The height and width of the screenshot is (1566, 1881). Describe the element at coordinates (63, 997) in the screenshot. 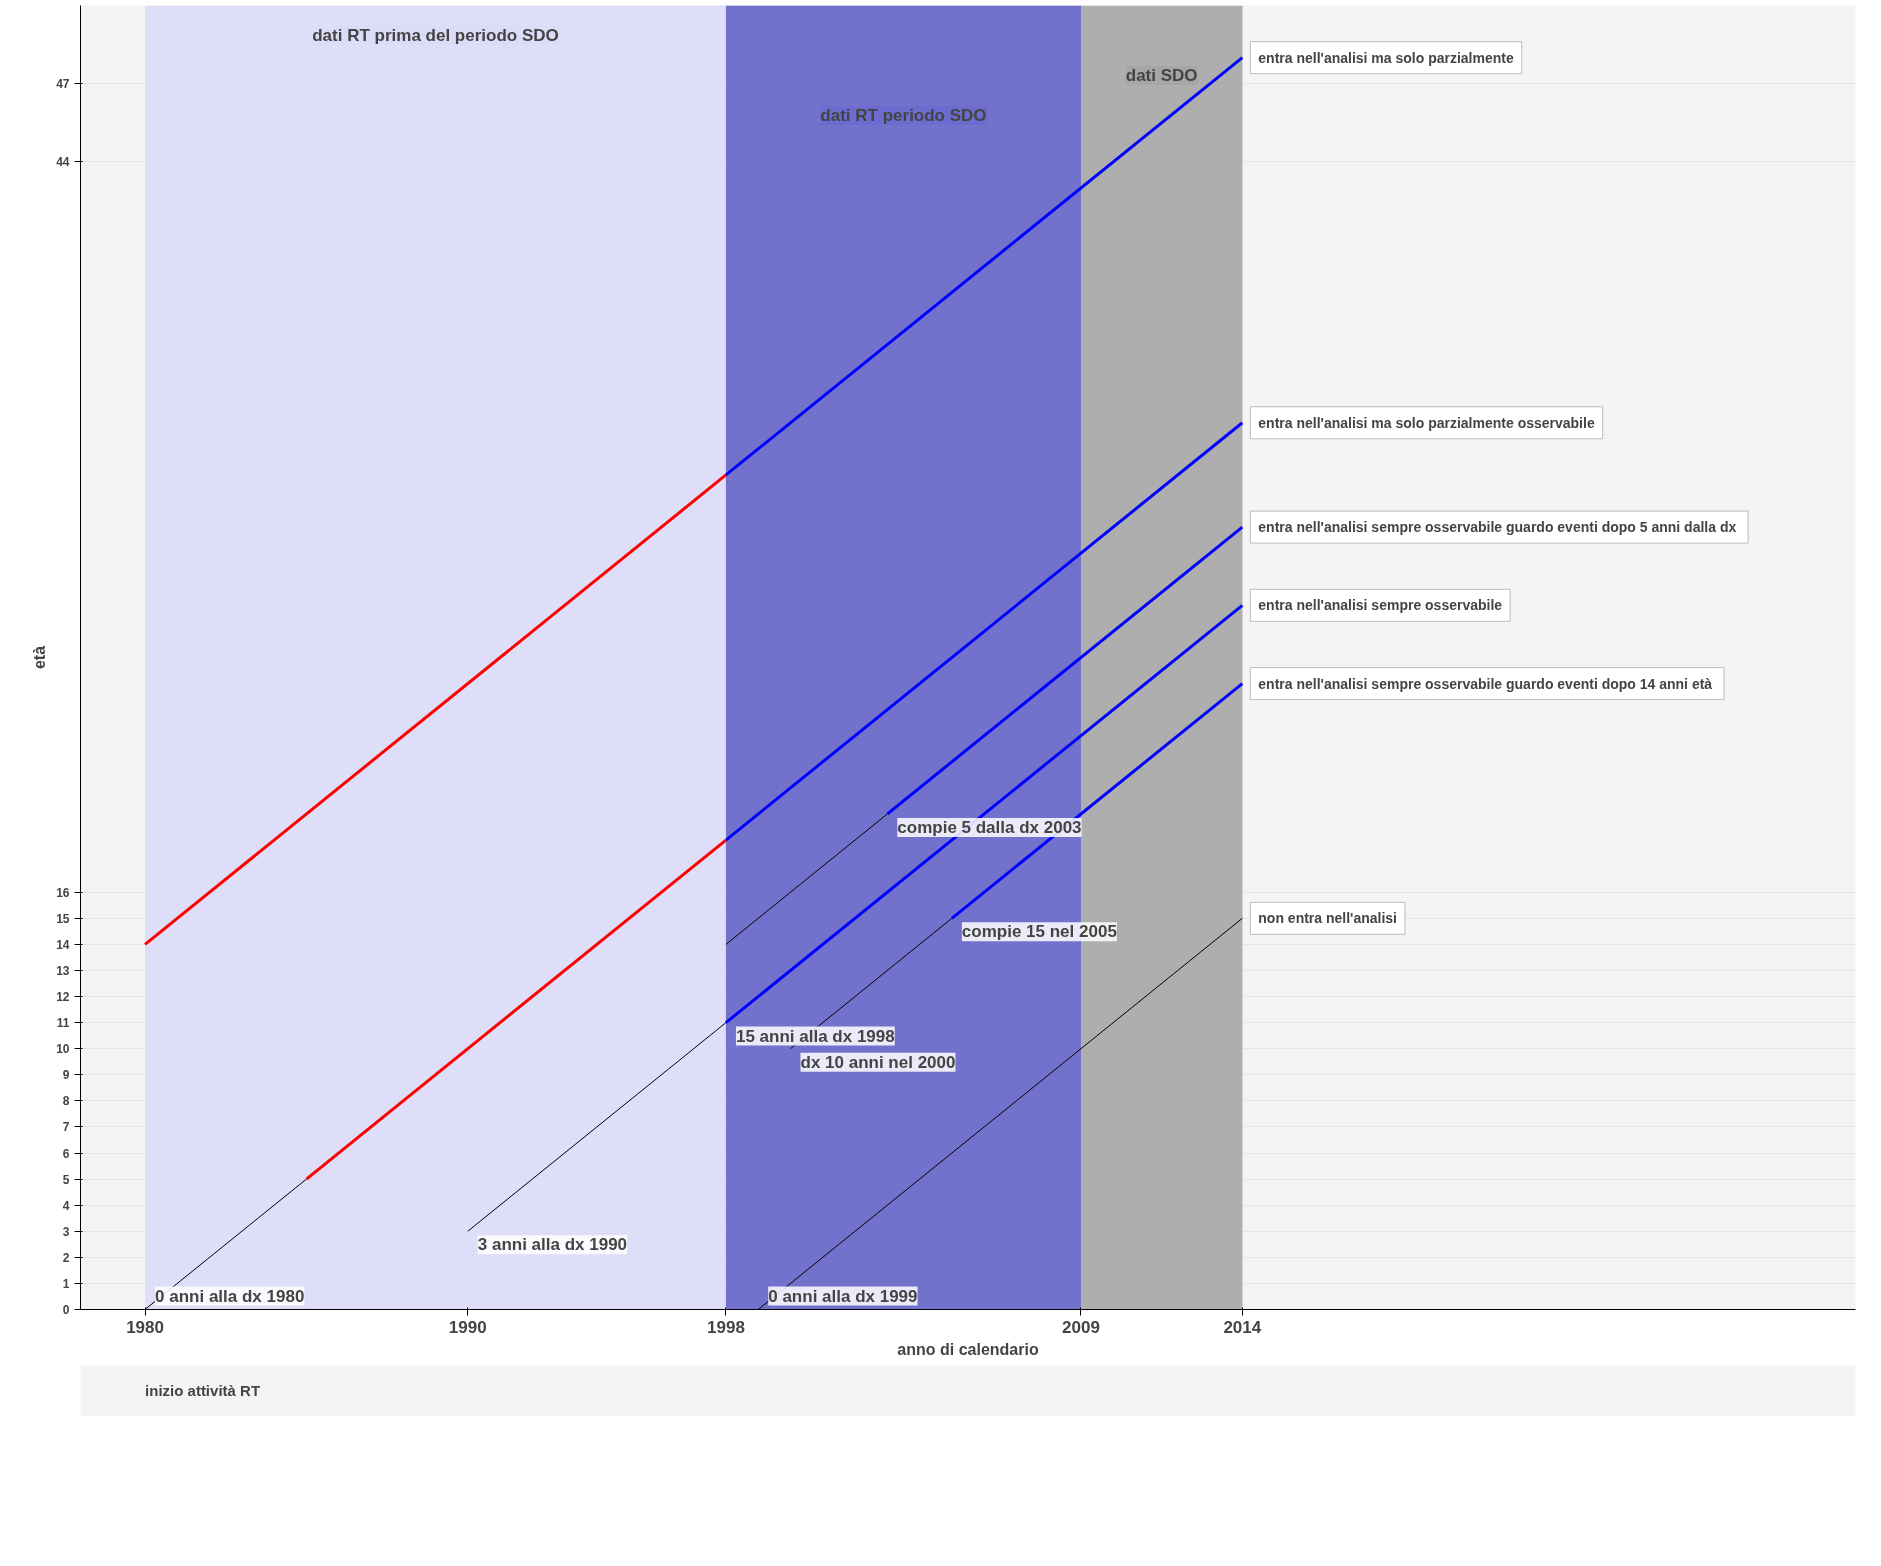

I see `y-tick-label: 12` at that location.